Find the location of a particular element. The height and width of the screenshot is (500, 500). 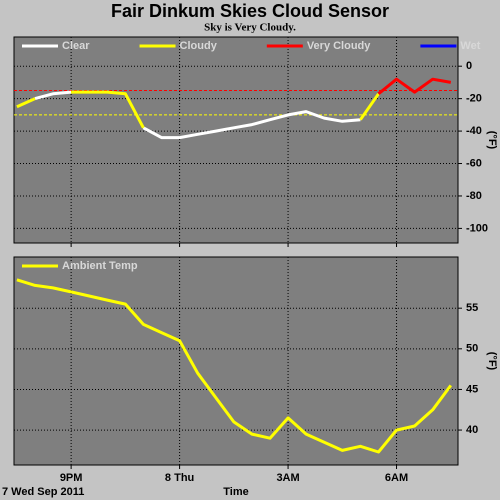

chart-title: Fair Dinkum Skies Cloud Sensor is located at coordinates (250, 11).